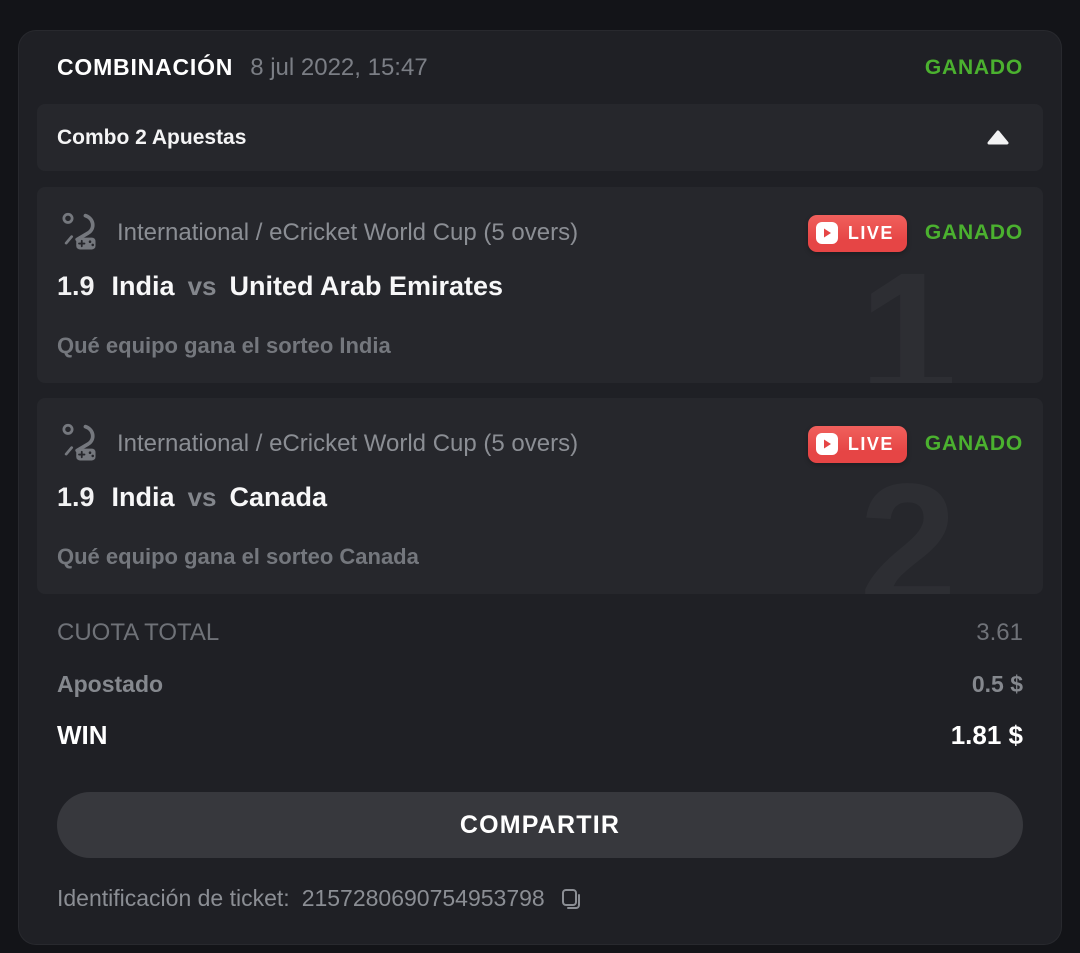 The height and width of the screenshot is (953, 1080). What do you see at coordinates (540, 290) in the screenshot?
I see `matchup-line: 1.9 India vs United Arab Emirates` at bounding box center [540, 290].